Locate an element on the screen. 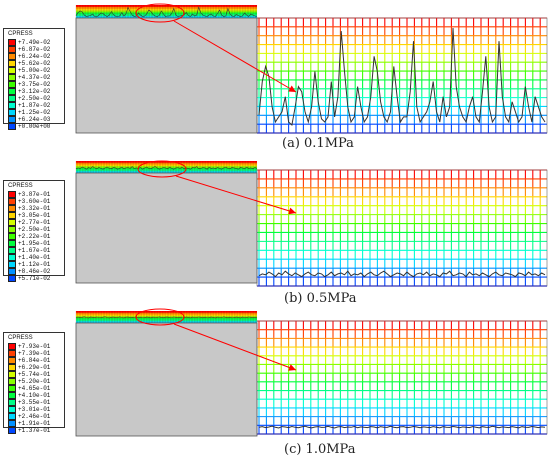 This screenshot has height=459, width=550. legend-value: +5.71e-02 is located at coordinates (34, 278).